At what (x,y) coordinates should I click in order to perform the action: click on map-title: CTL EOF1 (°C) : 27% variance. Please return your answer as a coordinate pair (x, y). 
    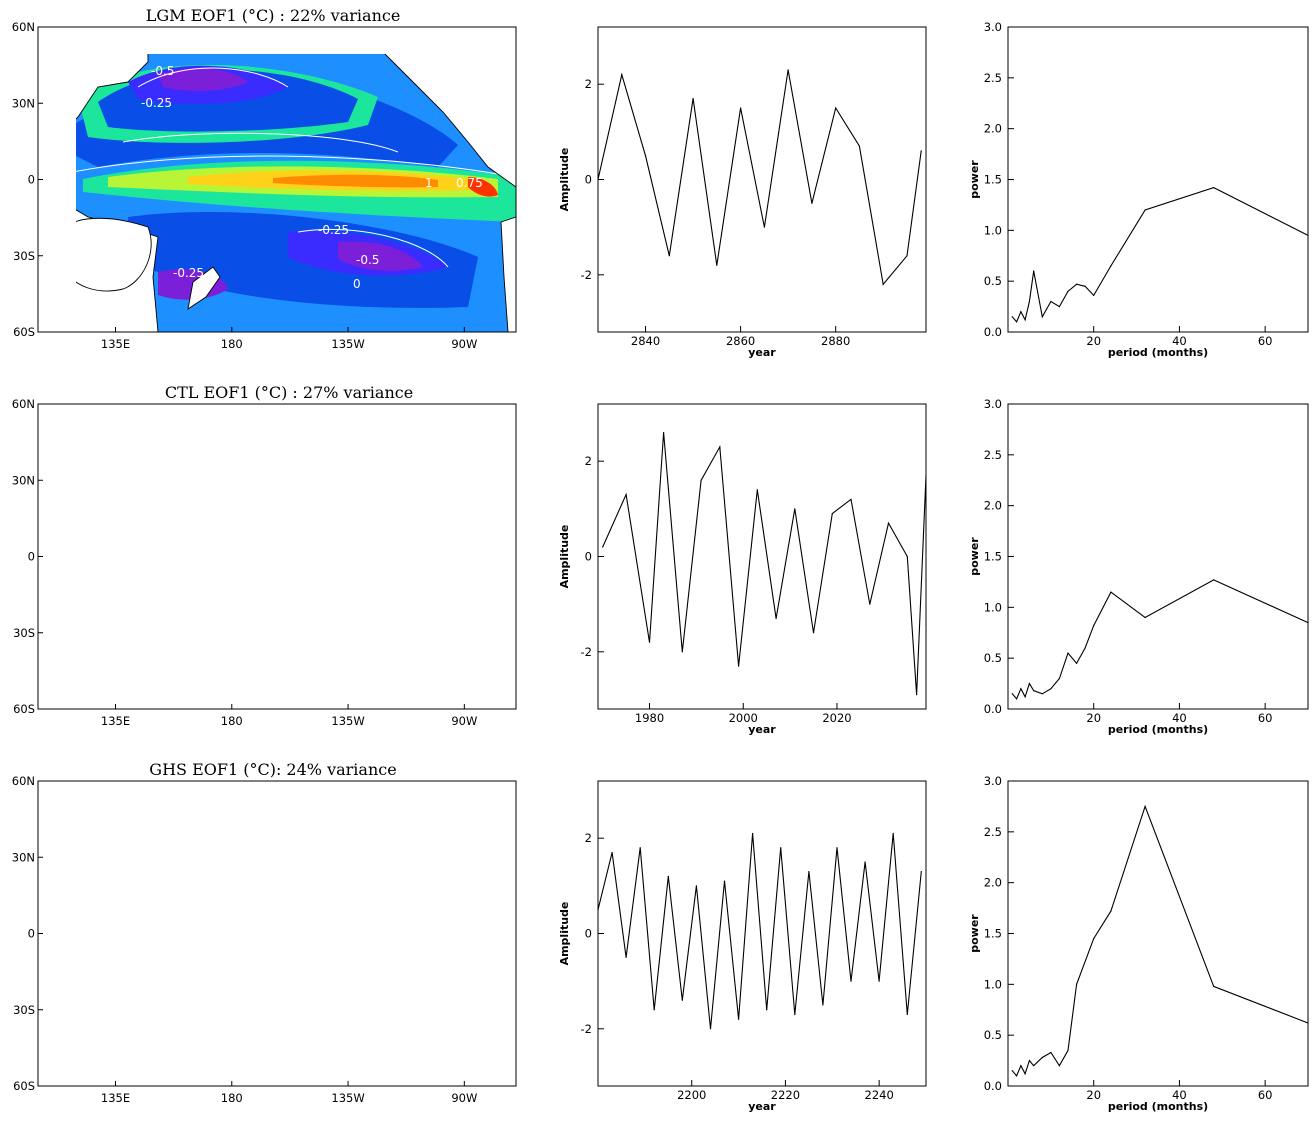
    Looking at the image, I should click on (289, 392).